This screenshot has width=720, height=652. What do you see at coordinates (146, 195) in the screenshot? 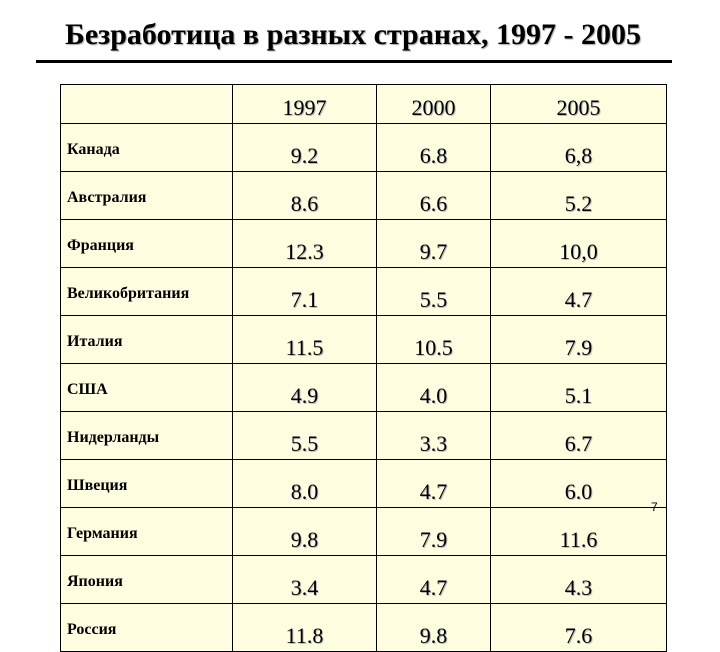
I see `country-cell: Австралия` at bounding box center [146, 195].